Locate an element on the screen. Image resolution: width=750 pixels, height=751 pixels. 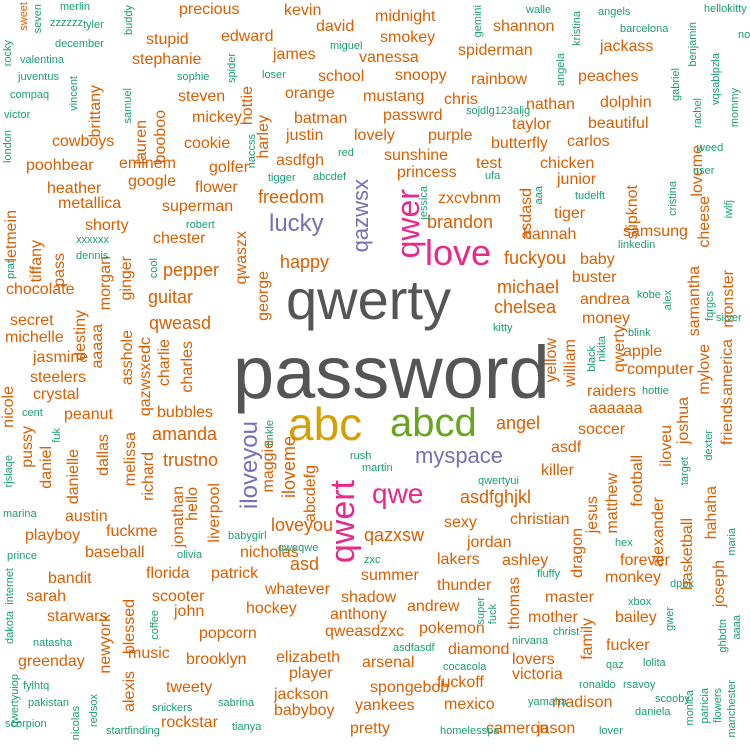
cloud-word: cowboys is located at coordinates (83, 141).